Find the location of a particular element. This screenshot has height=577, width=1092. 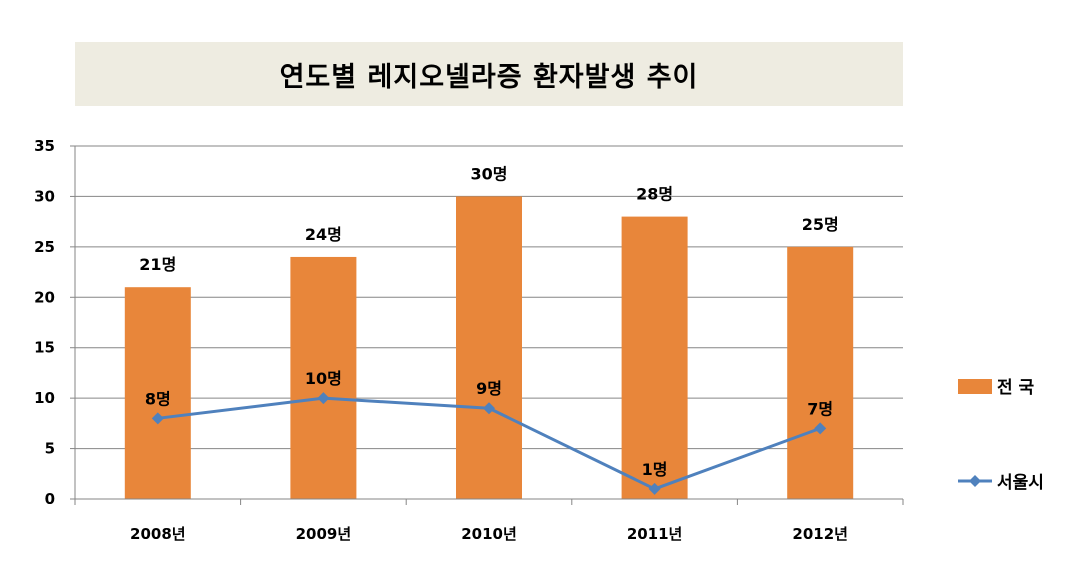

y-tick-label: 35 is located at coordinates (44, 146).